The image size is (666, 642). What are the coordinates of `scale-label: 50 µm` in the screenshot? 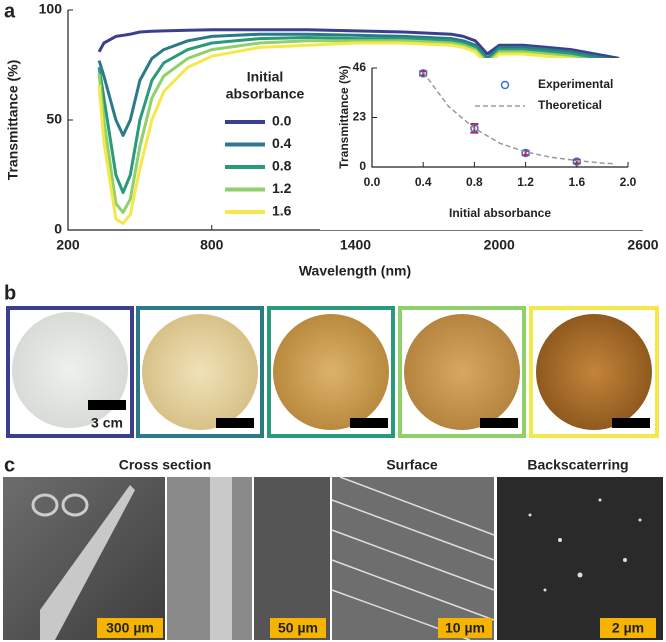 It's located at (298, 628).